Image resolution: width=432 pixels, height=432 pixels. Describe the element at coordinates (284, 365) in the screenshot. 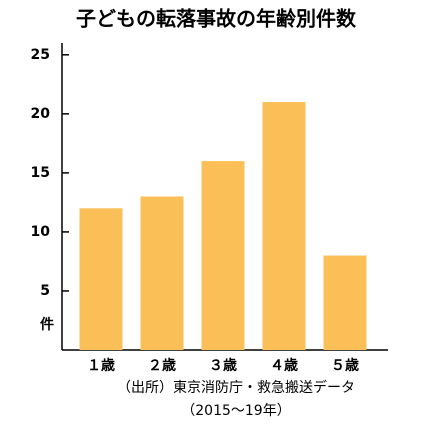

I see `x-tick-label: ４歳` at that location.